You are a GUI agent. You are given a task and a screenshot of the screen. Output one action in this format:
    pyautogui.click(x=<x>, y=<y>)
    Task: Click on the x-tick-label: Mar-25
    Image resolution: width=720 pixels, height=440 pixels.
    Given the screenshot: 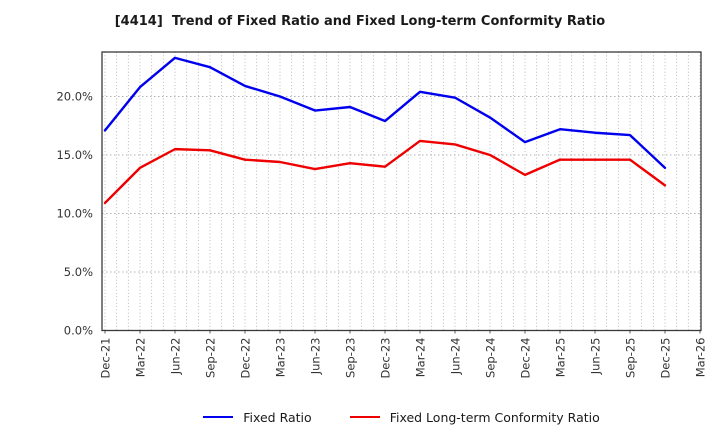 What is the action you would take?
    pyautogui.click(x=561, y=358)
    